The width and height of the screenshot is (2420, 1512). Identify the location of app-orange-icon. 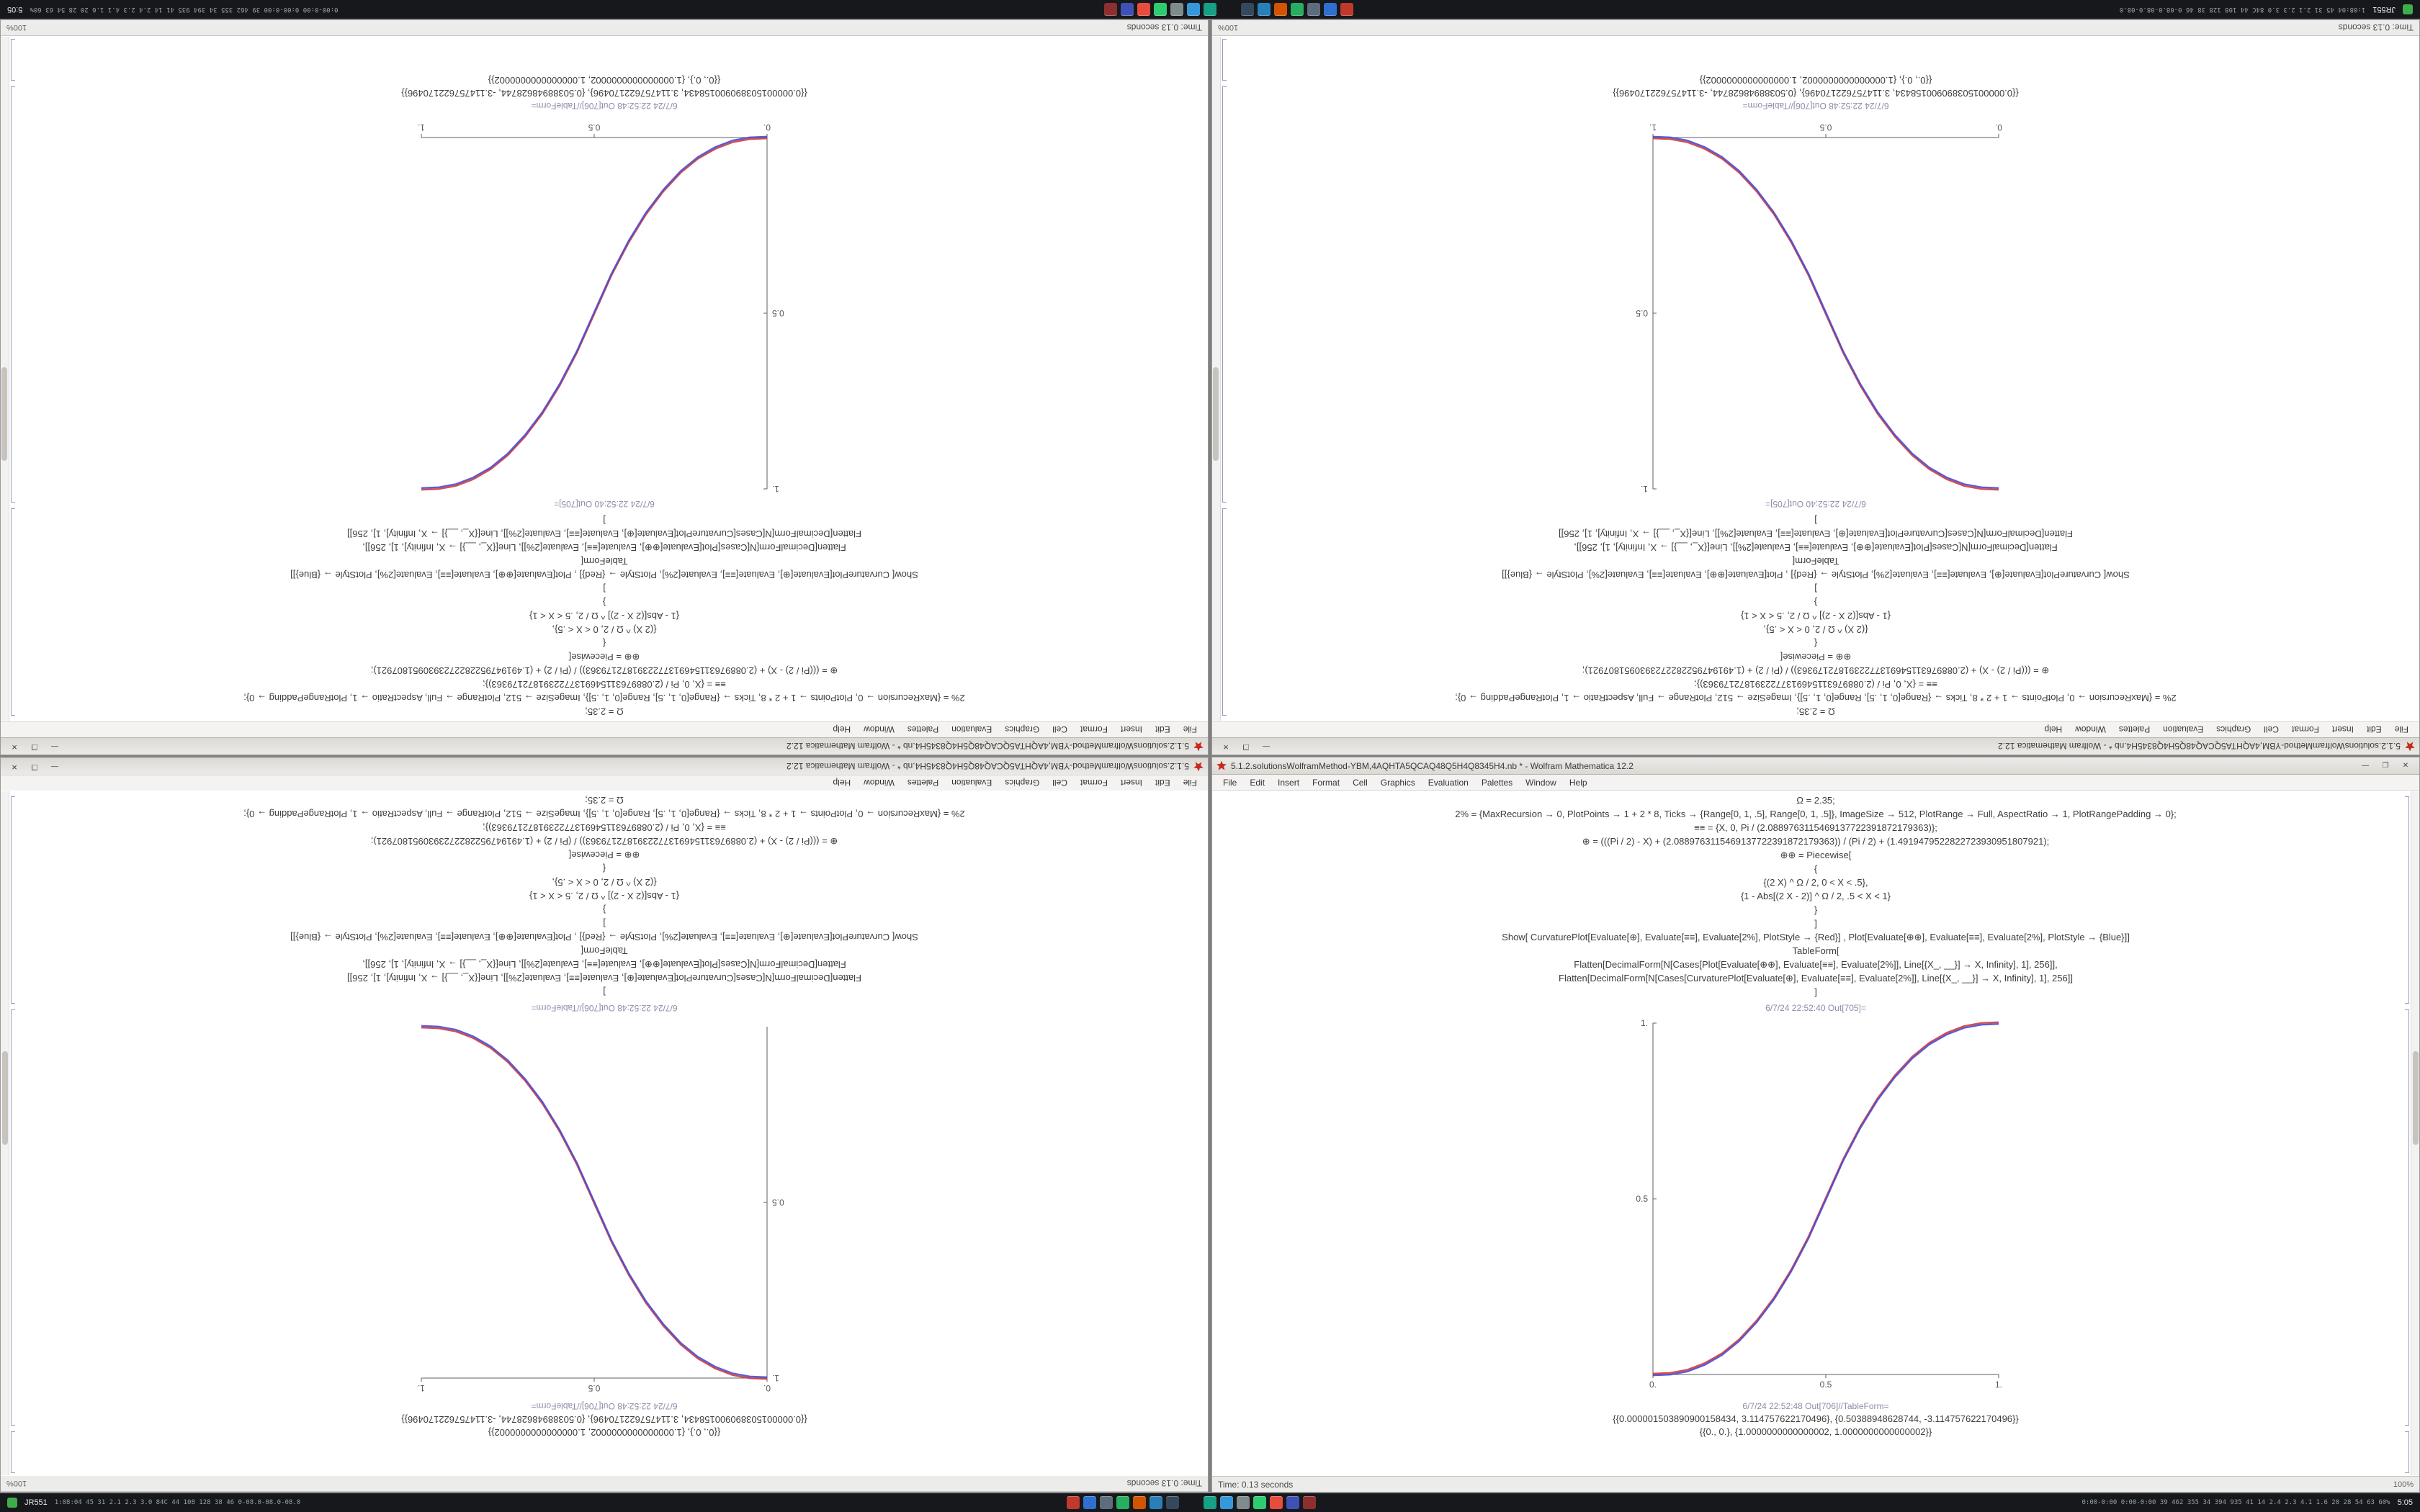
(1139, 1502).